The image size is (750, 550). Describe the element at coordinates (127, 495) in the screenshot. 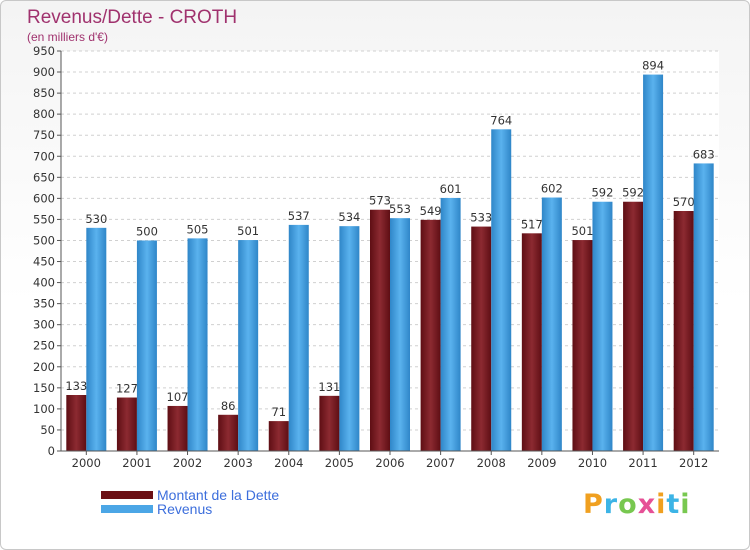

I see `legend-swatch-dette` at that location.